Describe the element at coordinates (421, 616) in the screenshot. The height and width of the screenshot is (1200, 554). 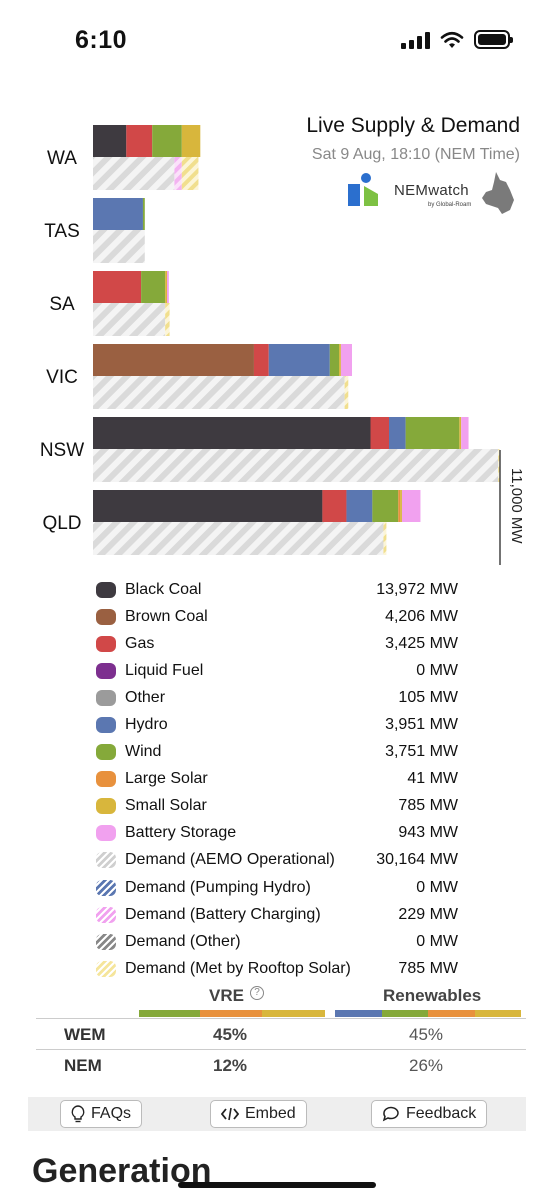
I see `legend-value: 4,206 MW` at that location.